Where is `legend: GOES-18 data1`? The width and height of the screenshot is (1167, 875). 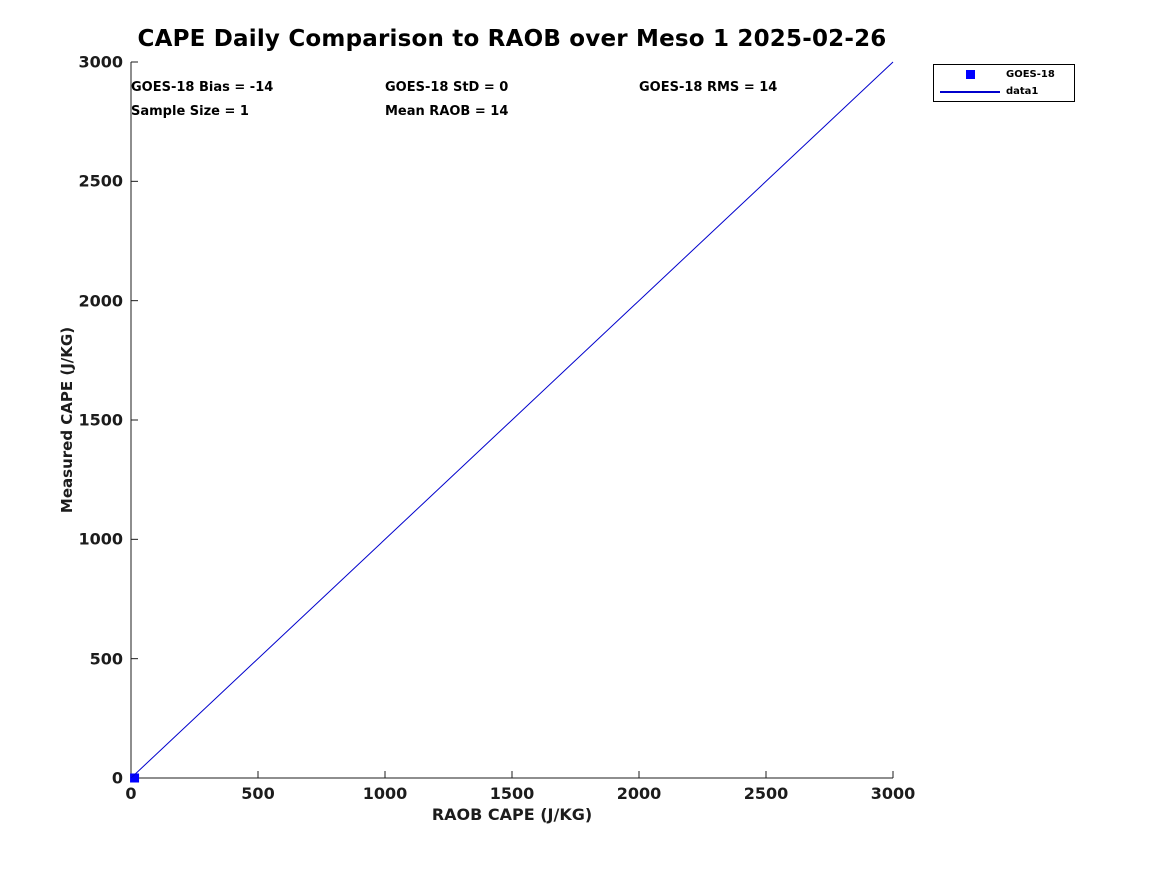 legend: GOES-18 data1 is located at coordinates (1004, 83).